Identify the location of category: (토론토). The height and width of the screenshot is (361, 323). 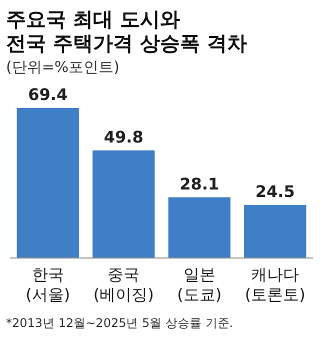
(275, 294).